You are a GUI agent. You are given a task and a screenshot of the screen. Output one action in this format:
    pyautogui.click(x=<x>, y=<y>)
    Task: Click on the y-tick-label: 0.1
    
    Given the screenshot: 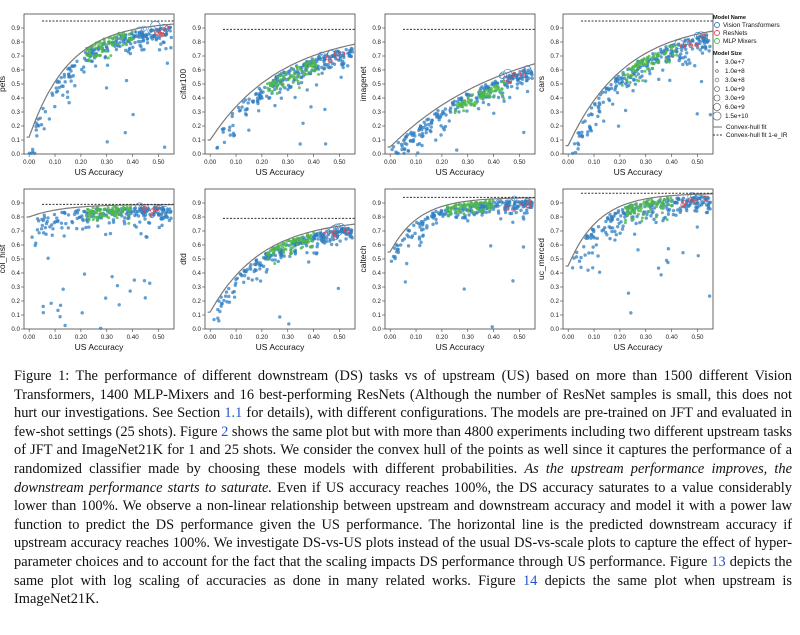 What is the action you would take?
    pyautogui.click(x=554, y=315)
    